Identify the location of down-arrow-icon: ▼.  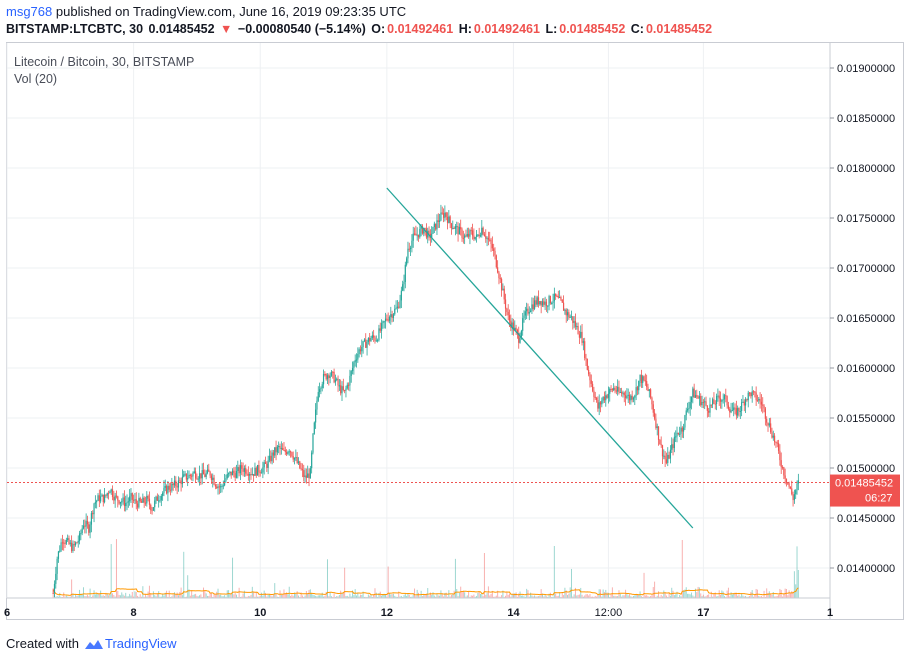
(226, 29).